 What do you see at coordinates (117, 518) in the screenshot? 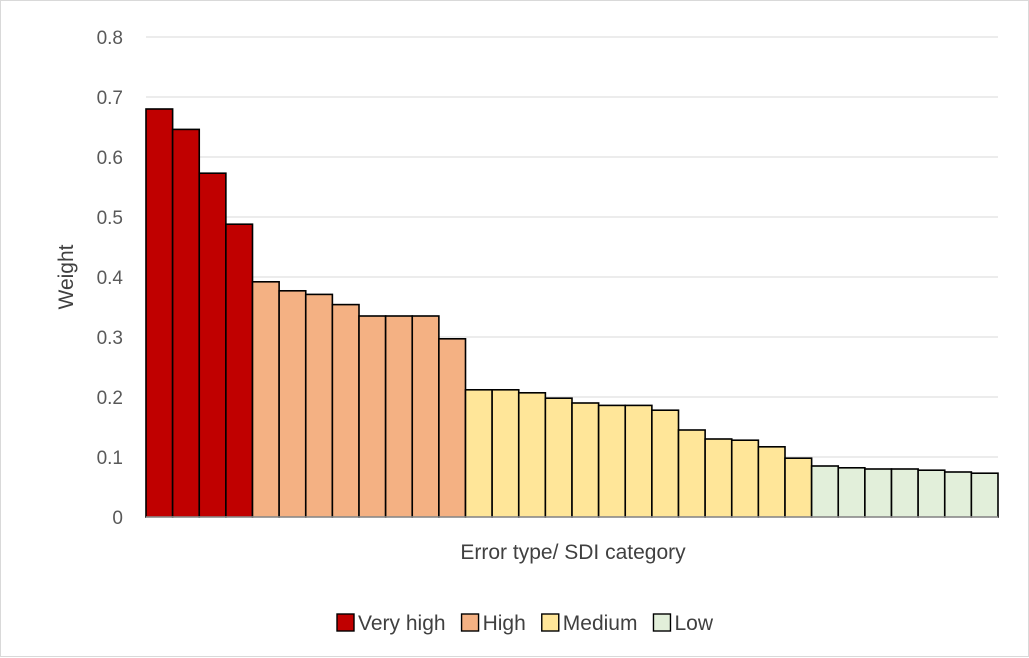
I see `y-tick-label: 0` at bounding box center [117, 518].